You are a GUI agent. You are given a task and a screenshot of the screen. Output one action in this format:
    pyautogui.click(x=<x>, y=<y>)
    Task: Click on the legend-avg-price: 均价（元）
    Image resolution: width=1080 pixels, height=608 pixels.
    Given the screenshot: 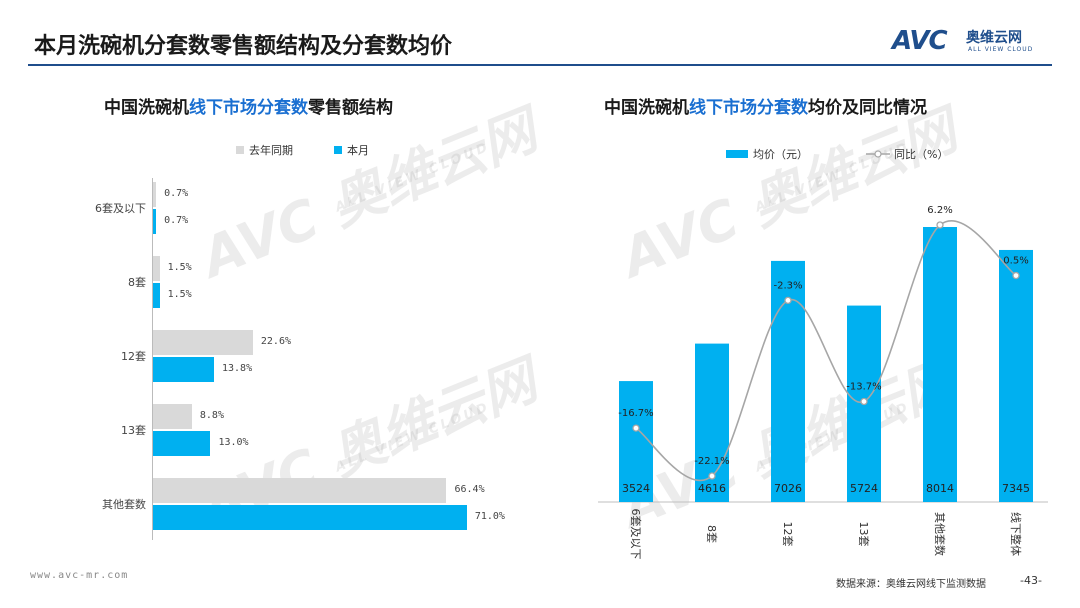 What is the action you would take?
    pyautogui.click(x=767, y=154)
    